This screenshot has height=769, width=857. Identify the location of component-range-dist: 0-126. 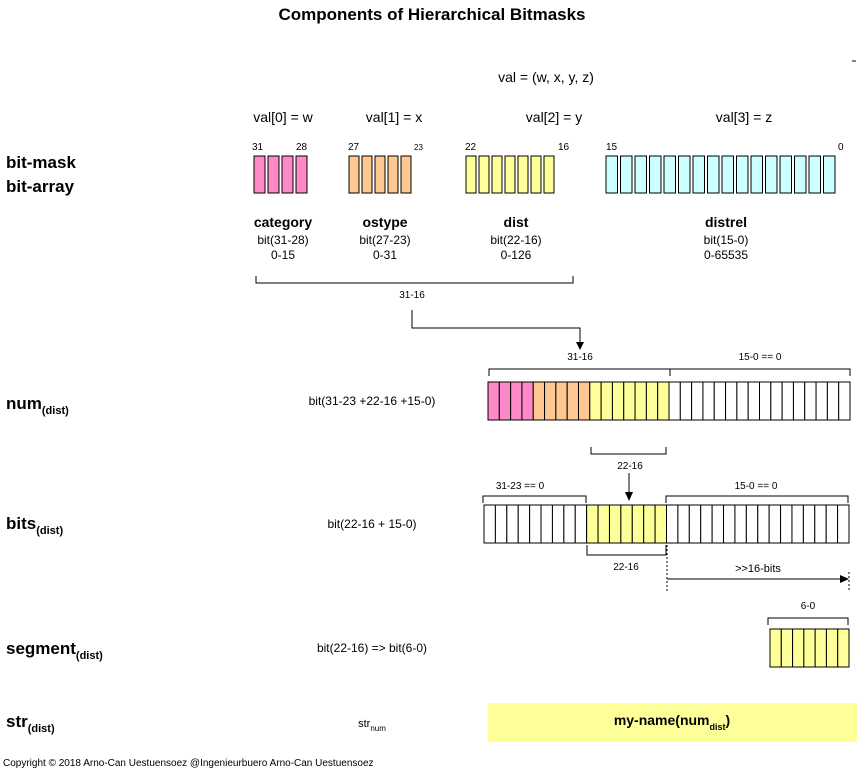
(516, 255).